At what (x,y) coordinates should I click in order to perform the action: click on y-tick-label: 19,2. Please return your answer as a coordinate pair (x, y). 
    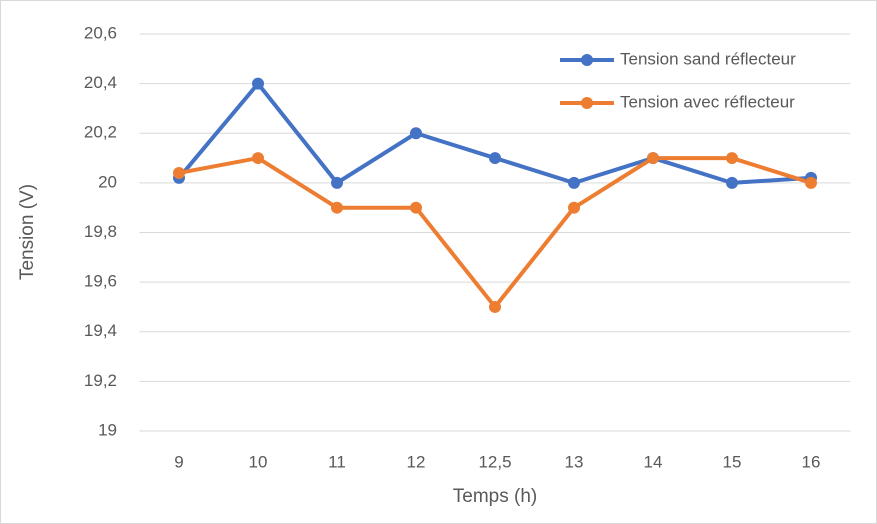
    Looking at the image, I should click on (100, 380).